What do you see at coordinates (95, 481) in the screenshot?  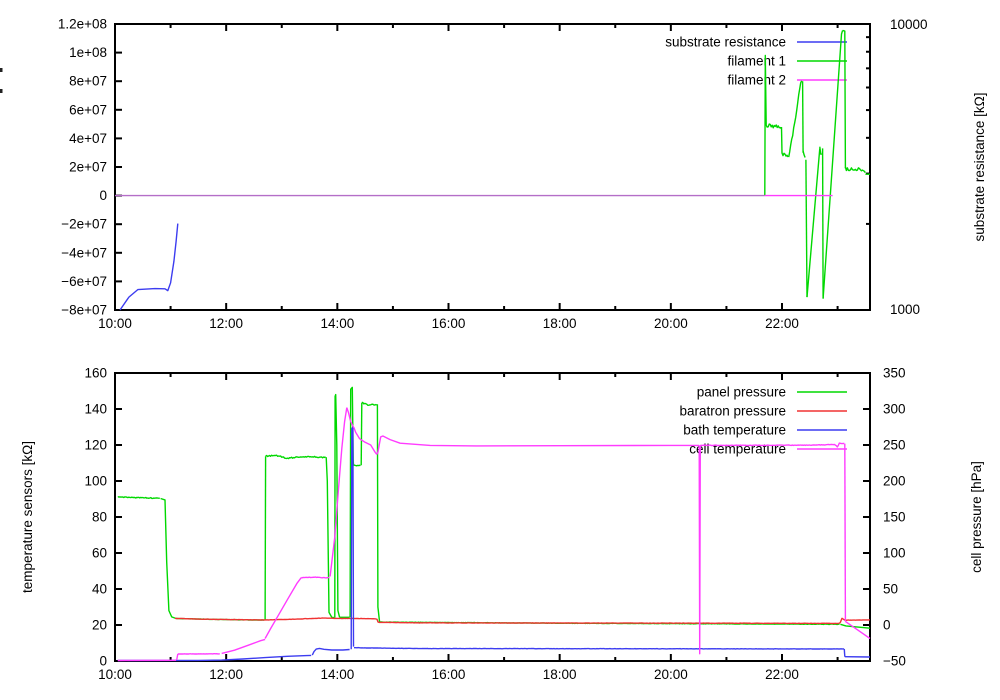 I see `y-tick-label: 100` at bounding box center [95, 481].